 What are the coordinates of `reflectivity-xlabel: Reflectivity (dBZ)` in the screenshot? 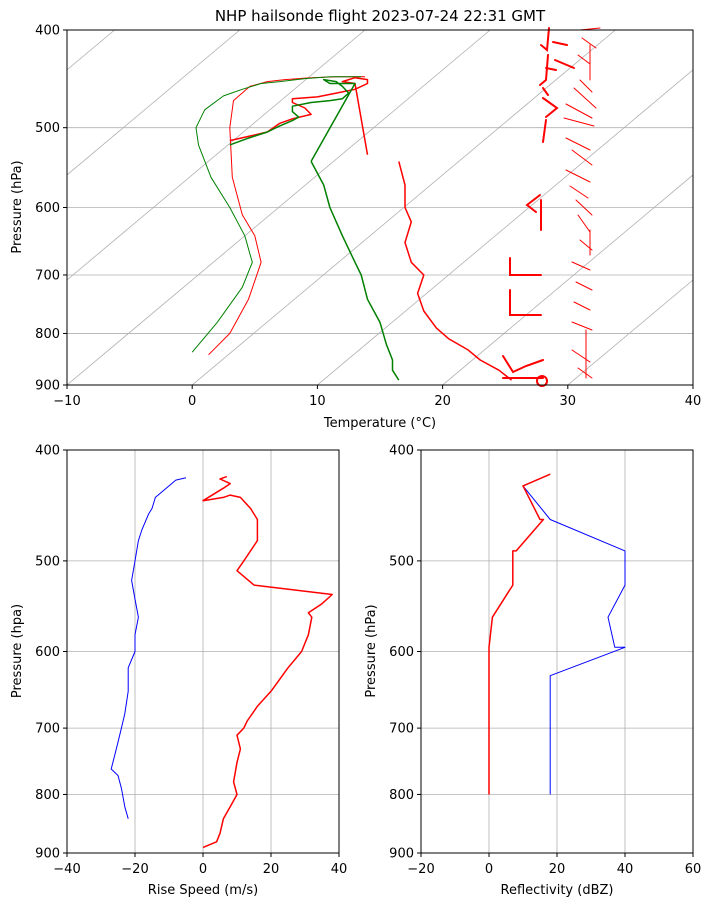 It's located at (557, 890).